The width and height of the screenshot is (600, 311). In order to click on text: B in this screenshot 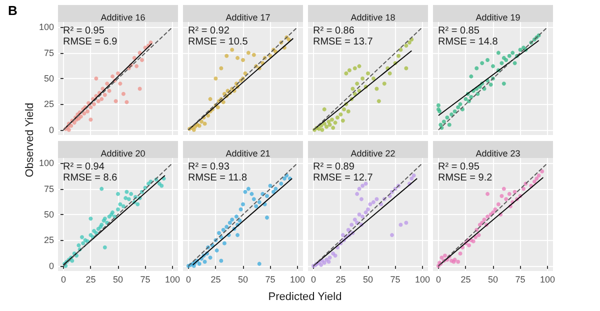, I will do `click(13, 10)`.